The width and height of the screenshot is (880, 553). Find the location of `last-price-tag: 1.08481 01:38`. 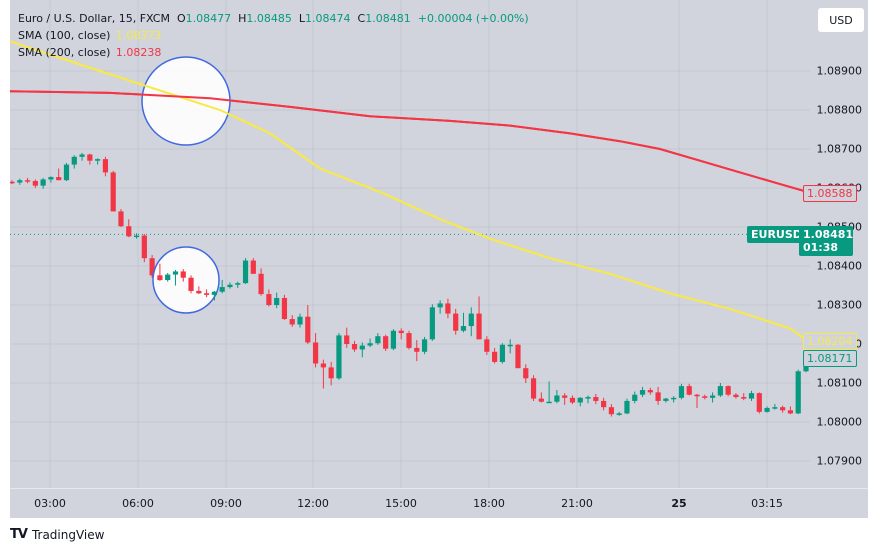

last-price-tag: 1.08481 01:38 is located at coordinates (826, 241).